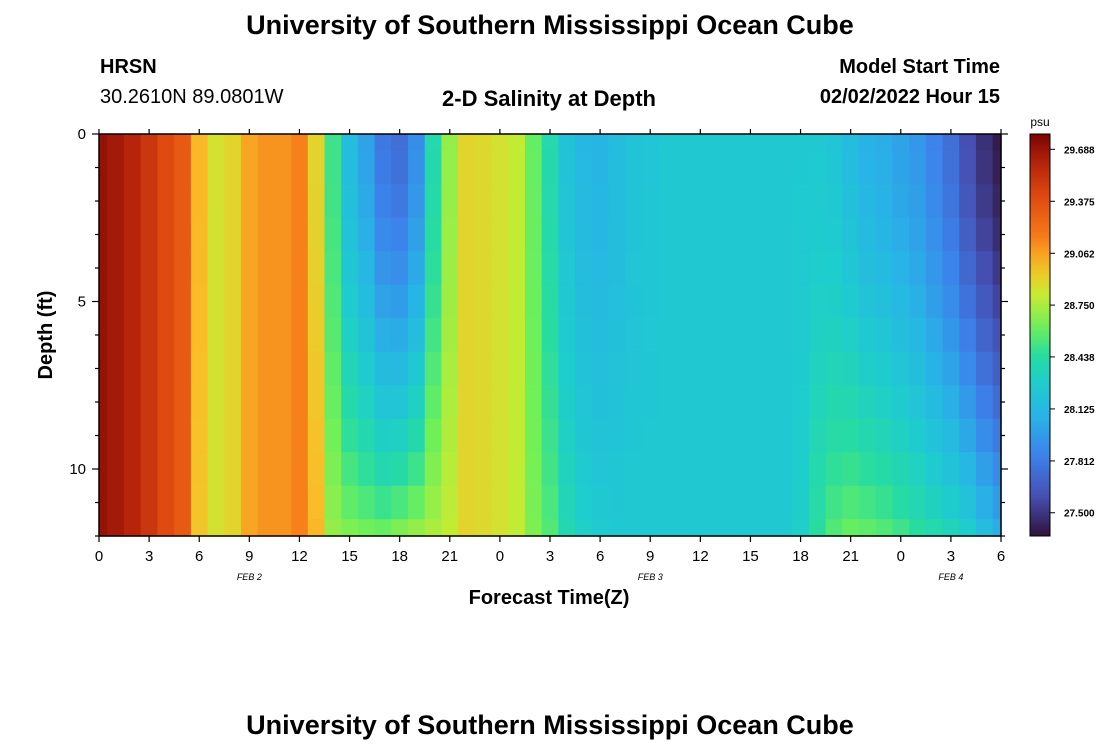 The height and width of the screenshot is (750, 1100). I want to click on x-tick-label: 3, so click(149, 556).